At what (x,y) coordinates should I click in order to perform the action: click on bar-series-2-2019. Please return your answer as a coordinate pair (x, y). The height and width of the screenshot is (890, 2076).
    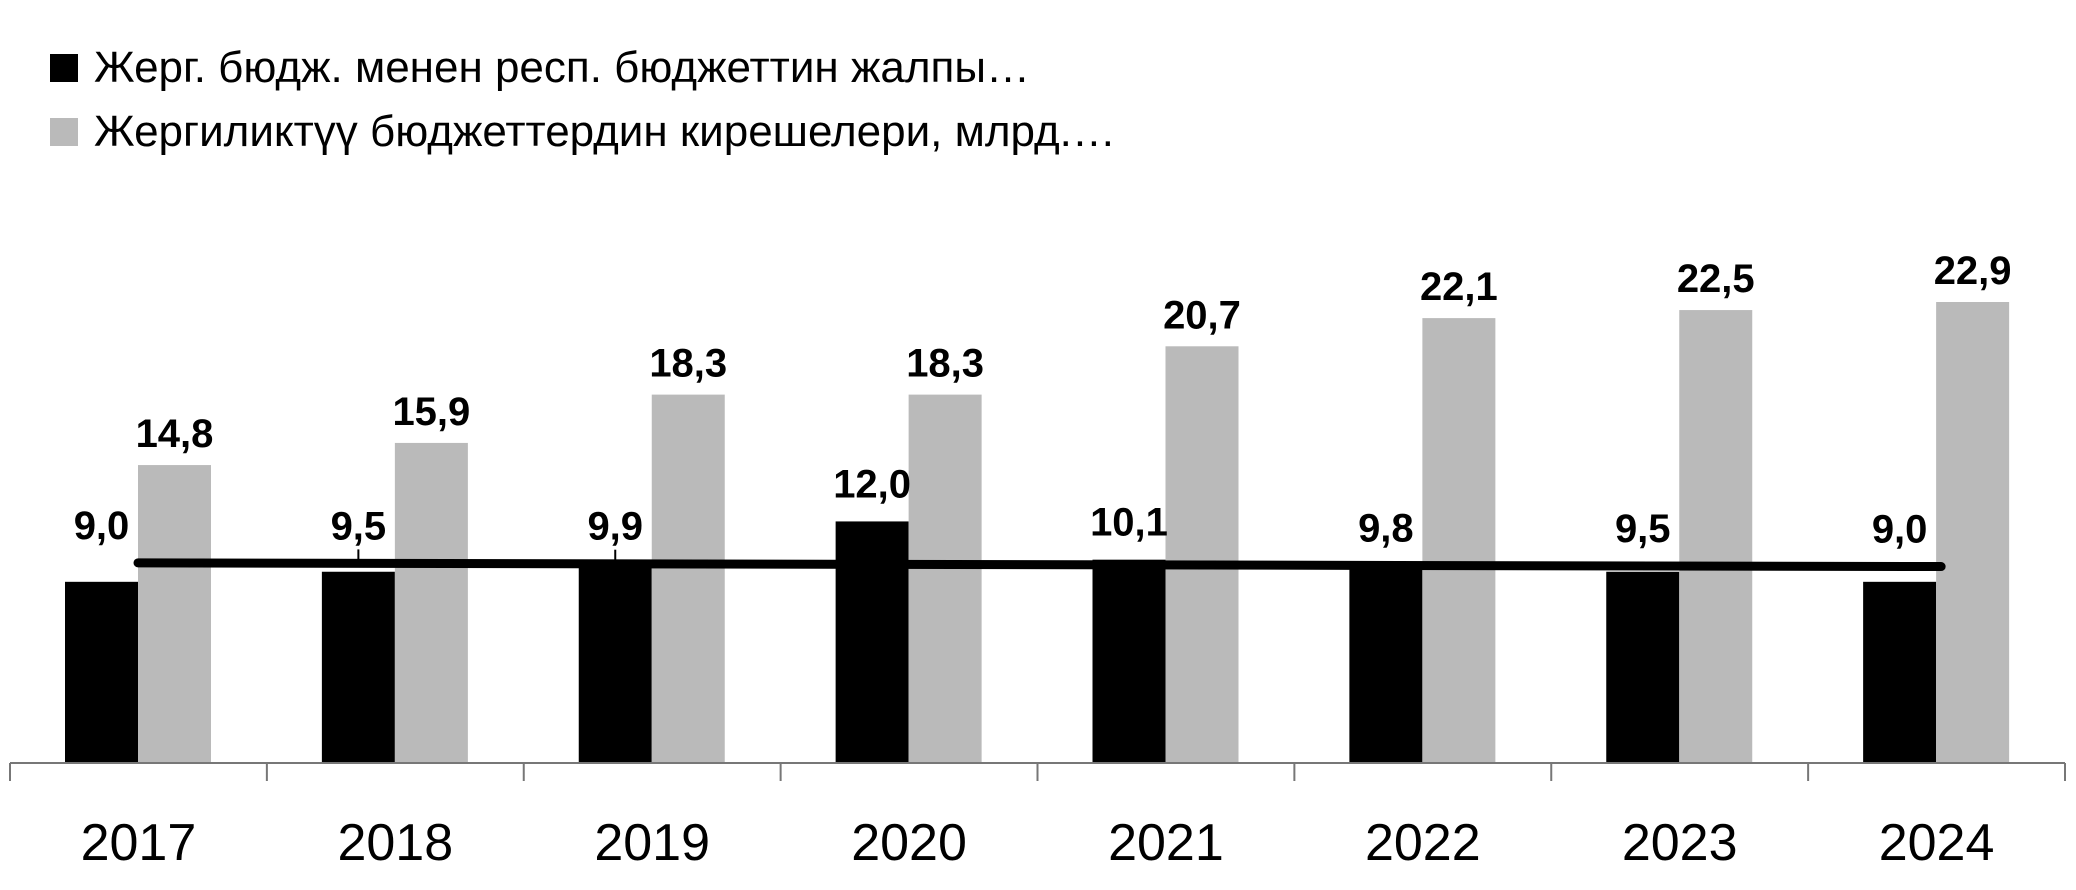
    Looking at the image, I should click on (688, 578).